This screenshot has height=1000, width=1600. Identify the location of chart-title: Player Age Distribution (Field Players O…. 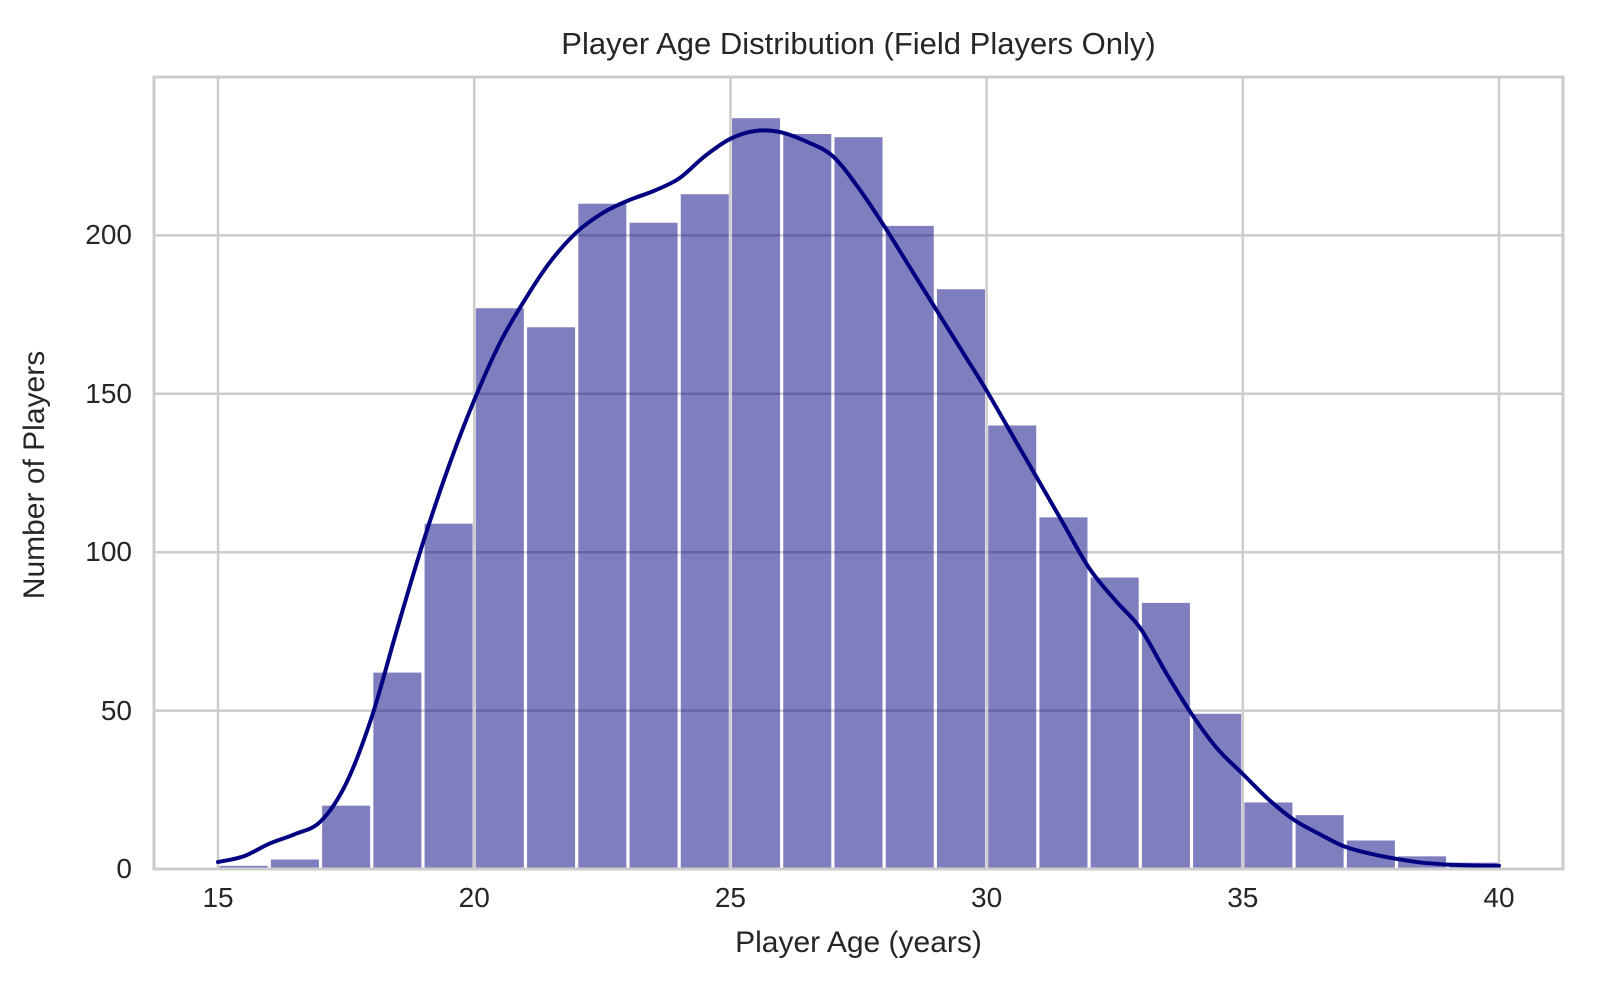
(858, 43).